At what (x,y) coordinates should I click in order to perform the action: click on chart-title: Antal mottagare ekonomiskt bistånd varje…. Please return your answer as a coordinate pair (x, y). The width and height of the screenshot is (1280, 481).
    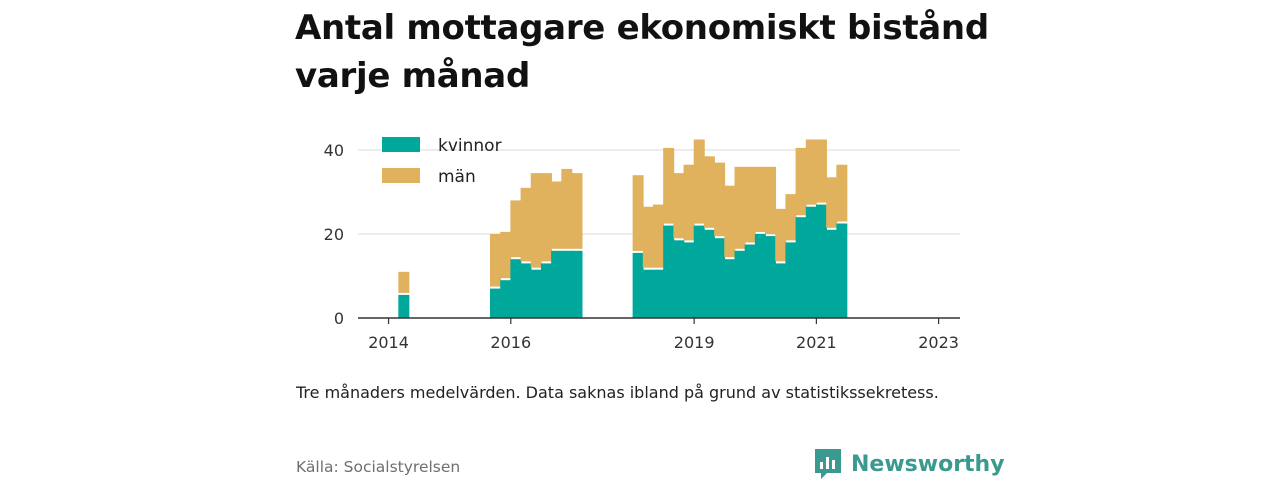
    Looking at the image, I should click on (642, 52).